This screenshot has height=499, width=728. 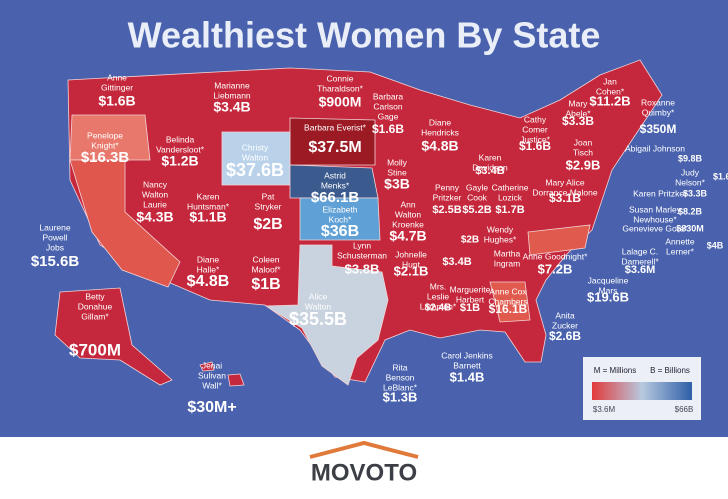 I want to click on amount: $2.6B, so click(x=565, y=336).